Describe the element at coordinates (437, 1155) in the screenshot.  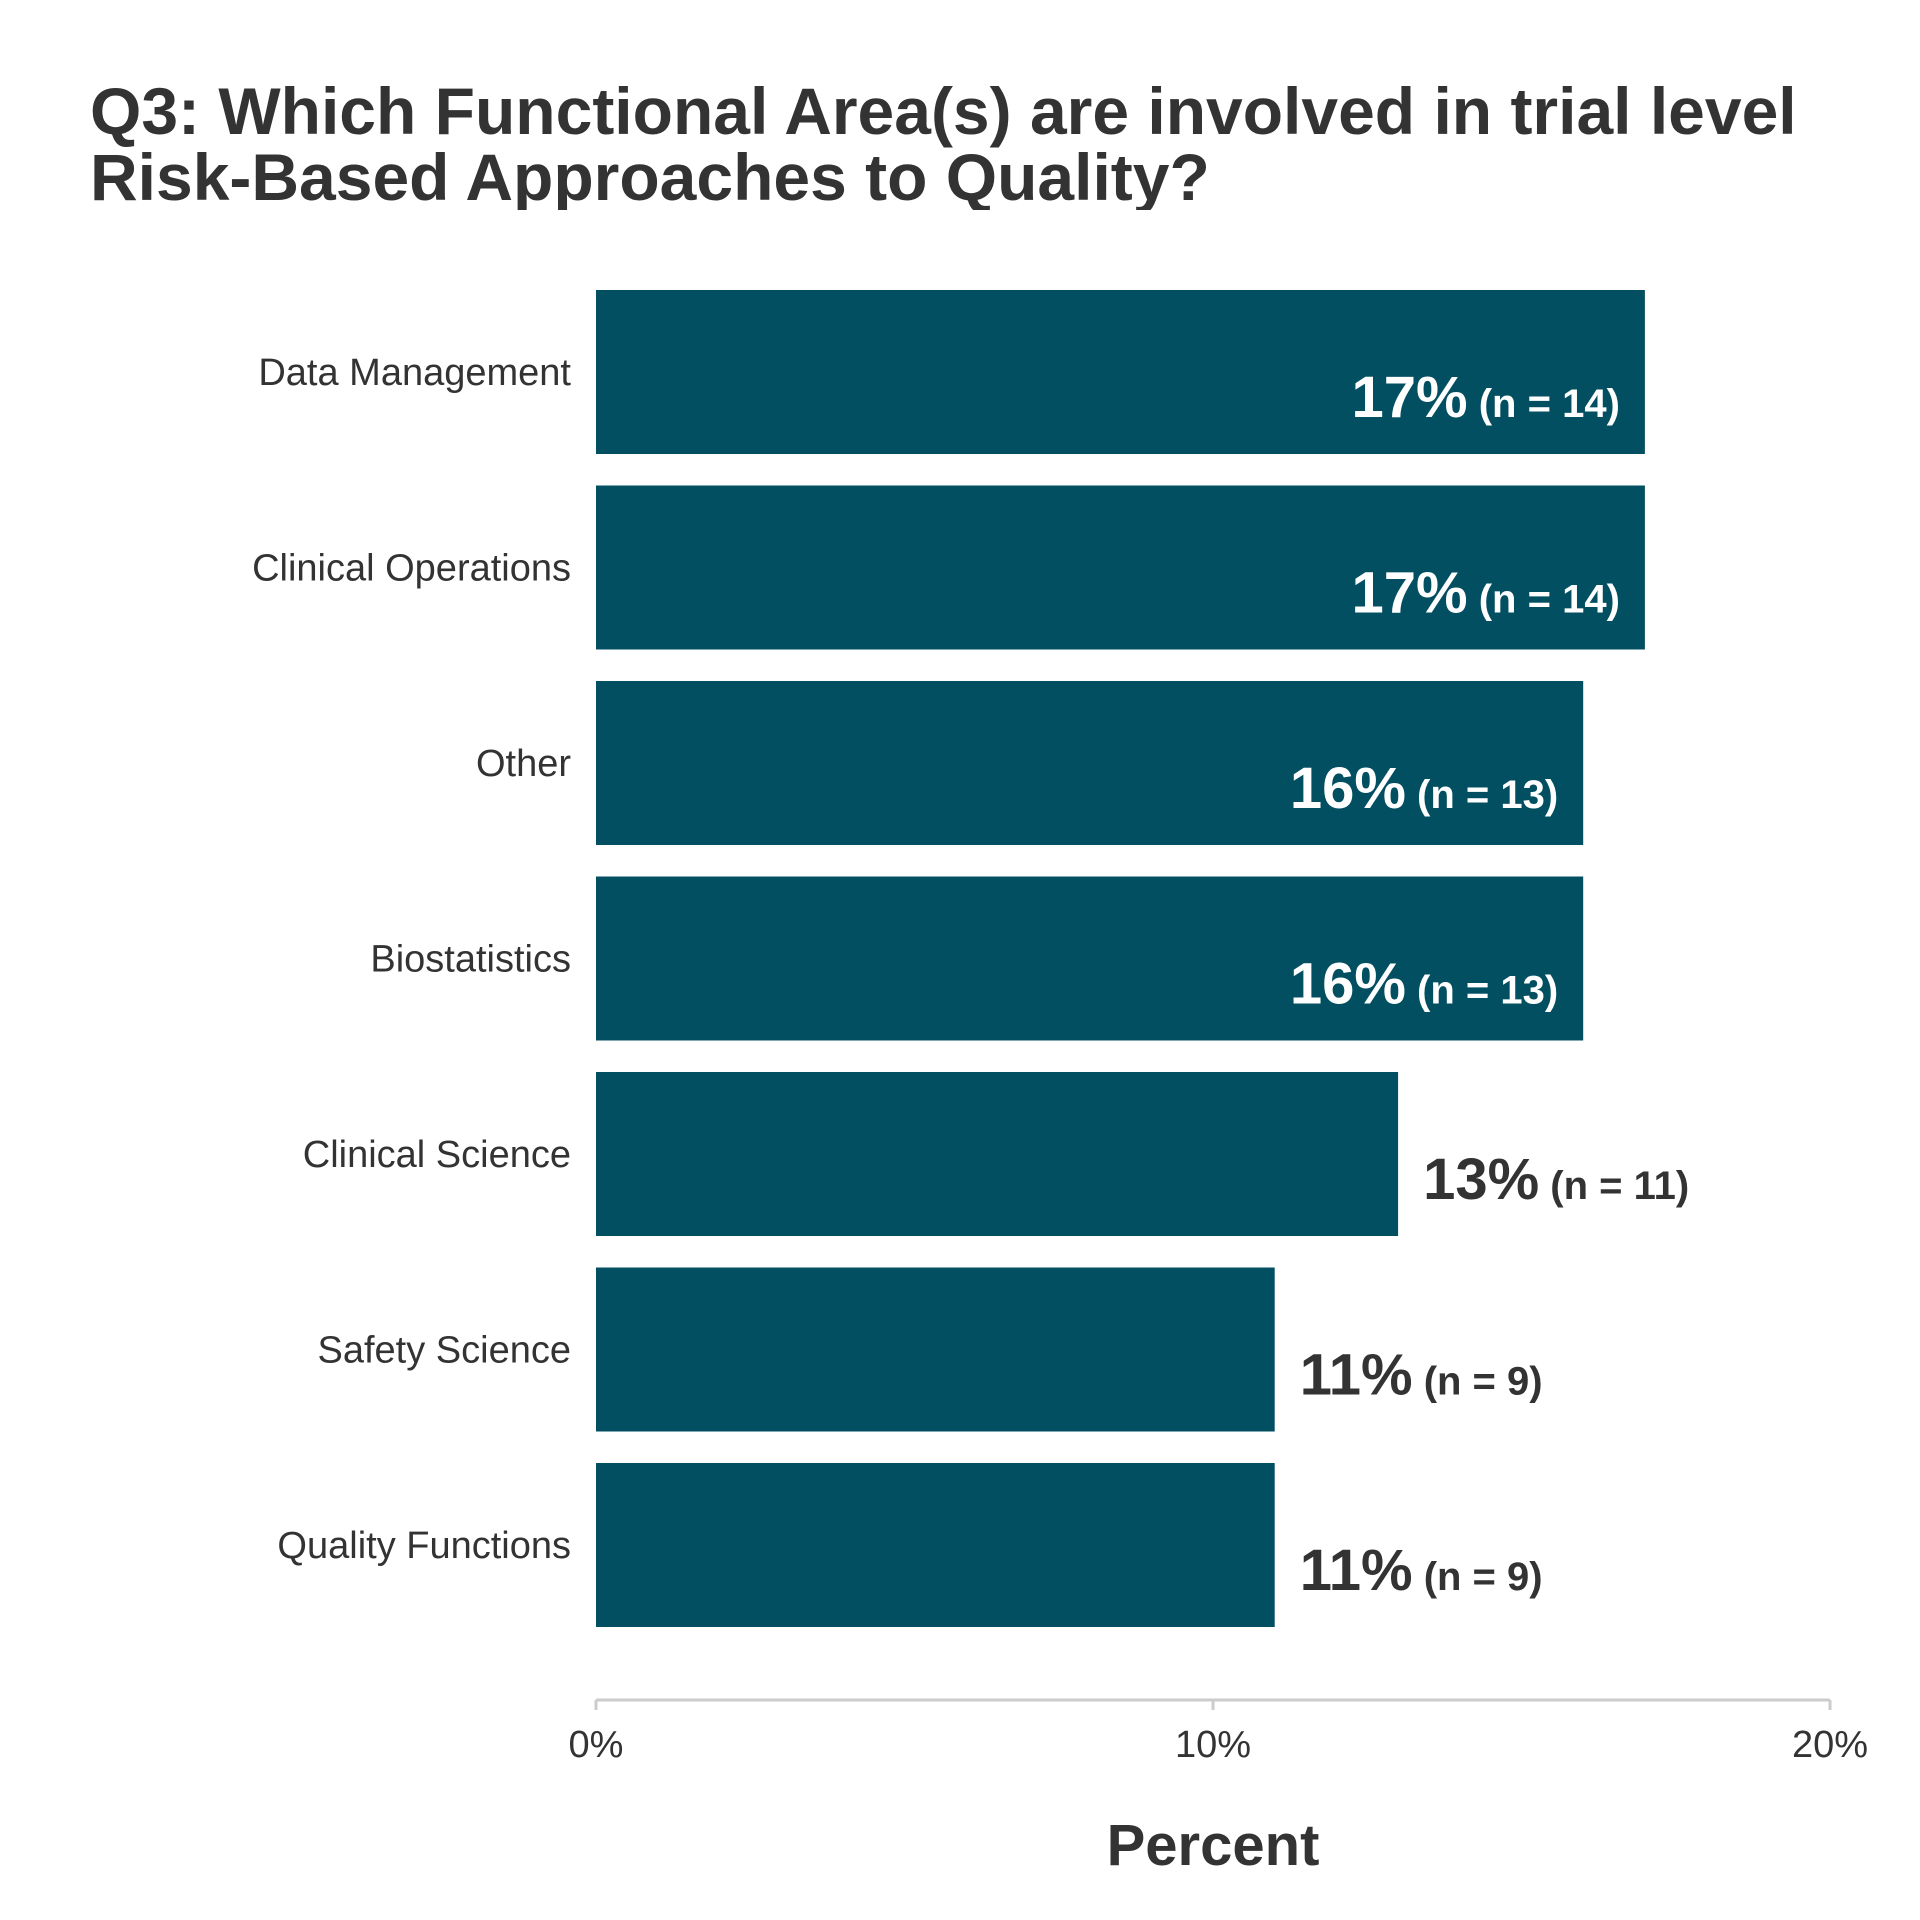
I see `category-label: Clinical Science` at that location.